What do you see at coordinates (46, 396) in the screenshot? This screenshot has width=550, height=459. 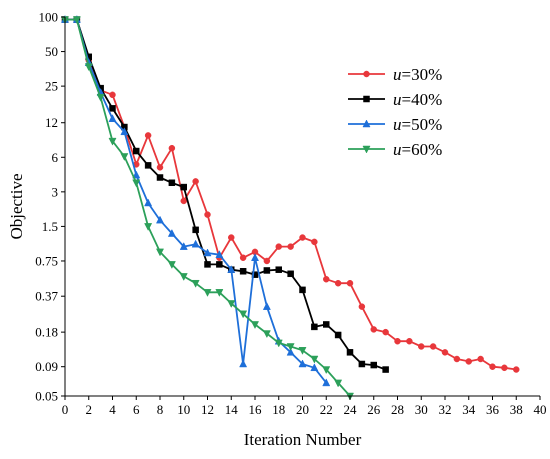 I see `y-tick-label: 0.05` at bounding box center [46, 396].